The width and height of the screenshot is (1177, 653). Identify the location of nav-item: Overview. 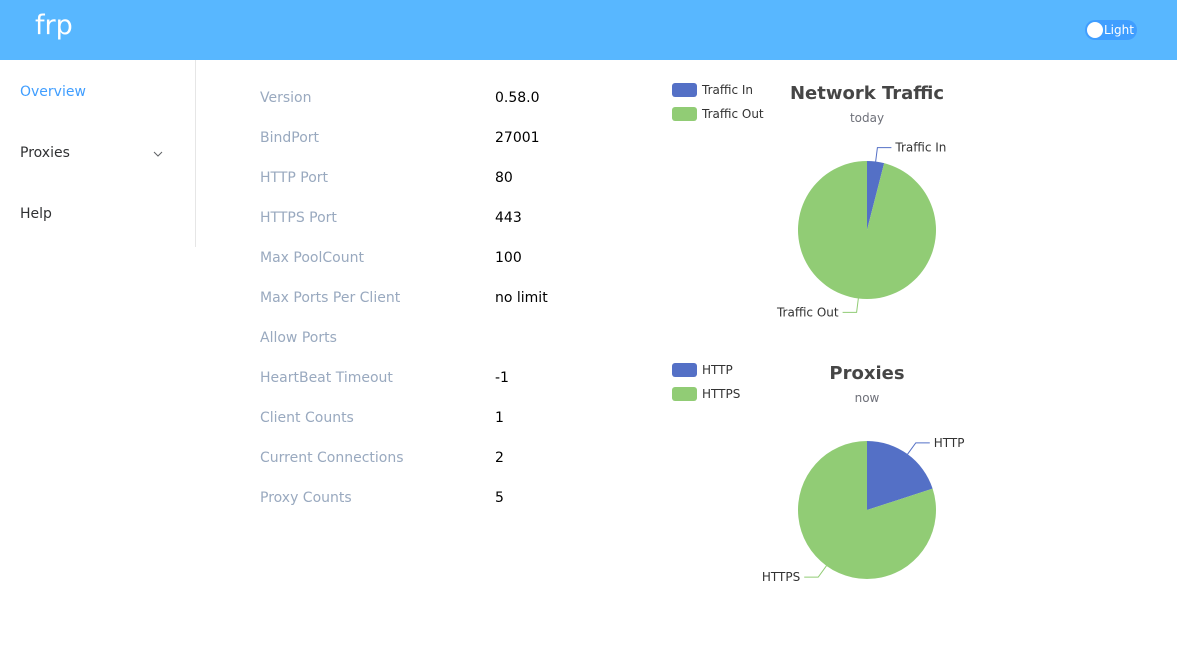
(53, 92).